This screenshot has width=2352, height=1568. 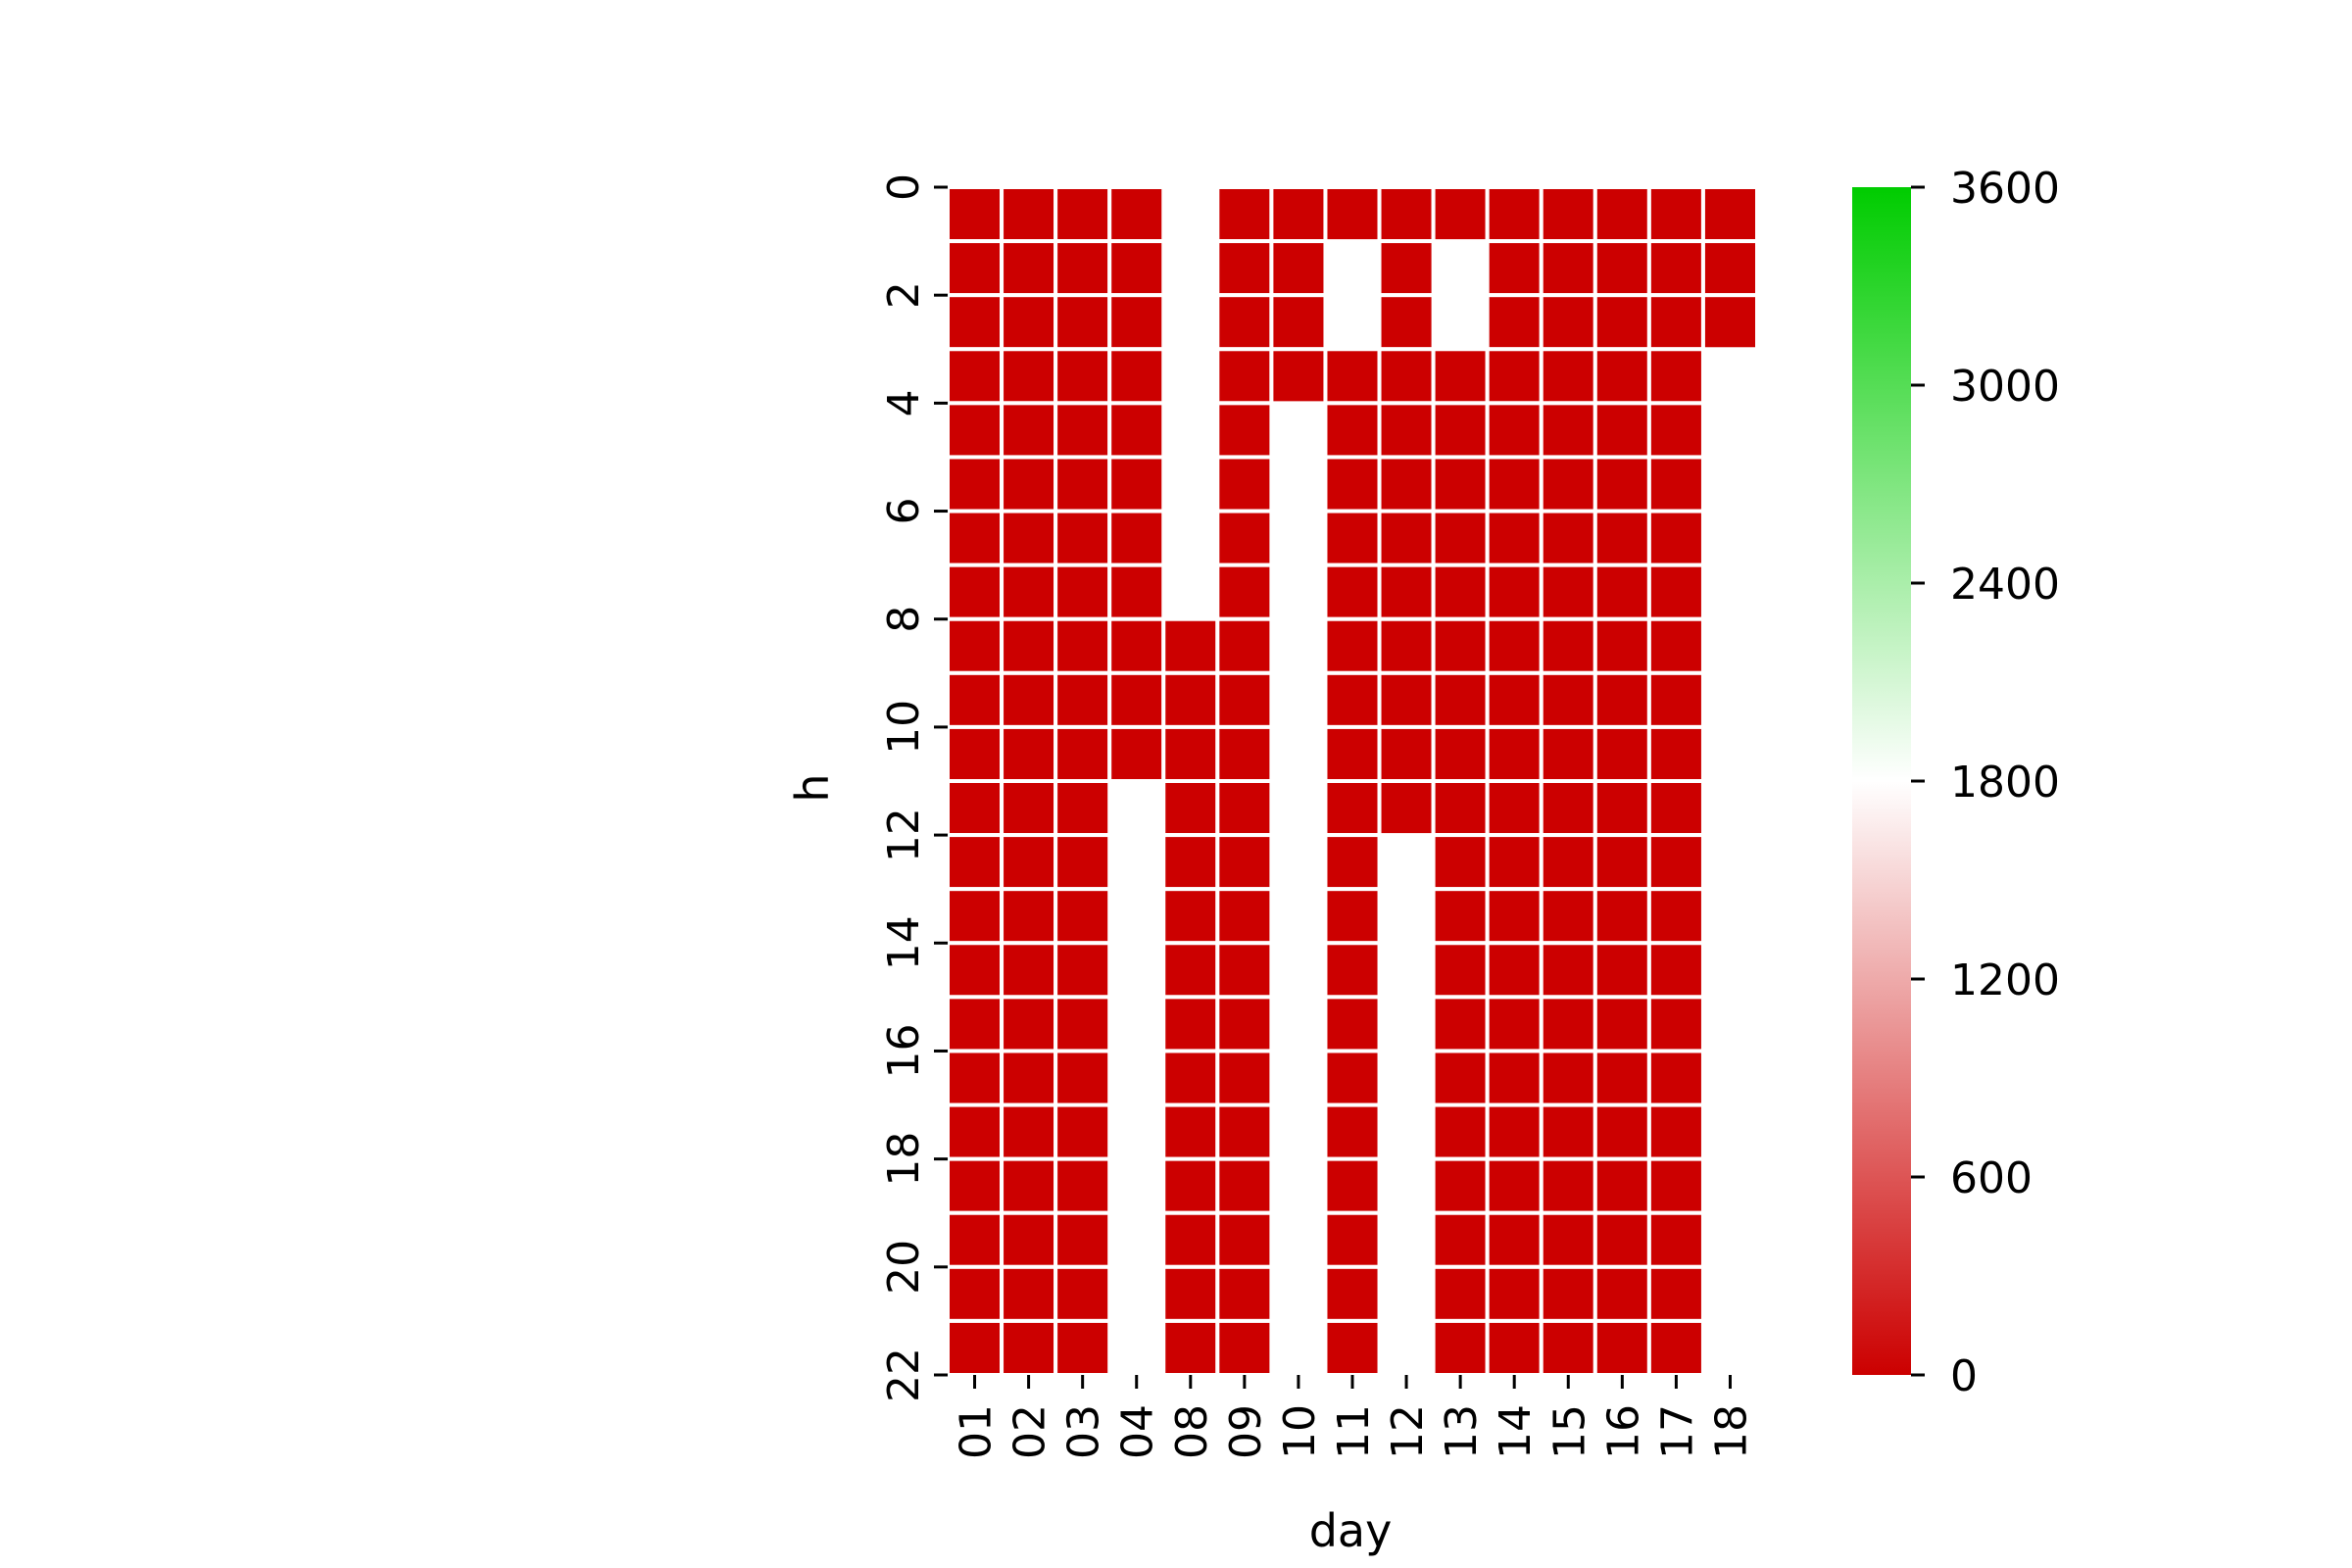 I want to click on y-tick-label: 4, so click(x=904, y=402).